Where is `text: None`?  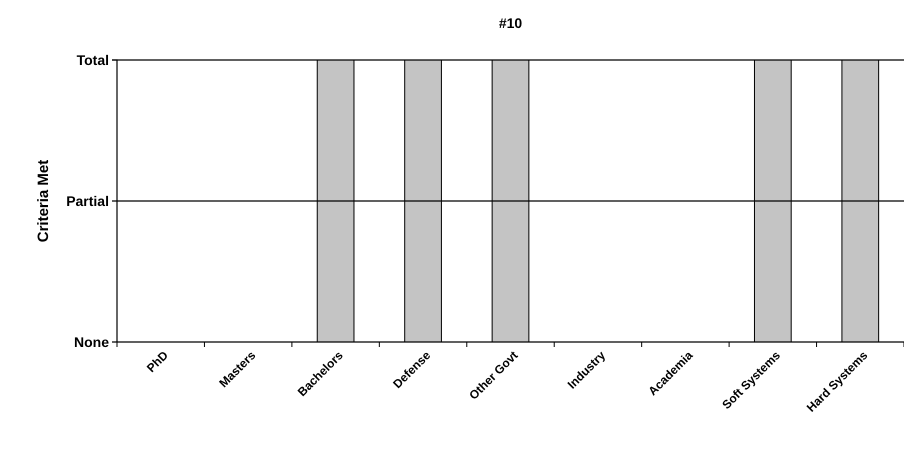
text: None is located at coordinates (92, 342).